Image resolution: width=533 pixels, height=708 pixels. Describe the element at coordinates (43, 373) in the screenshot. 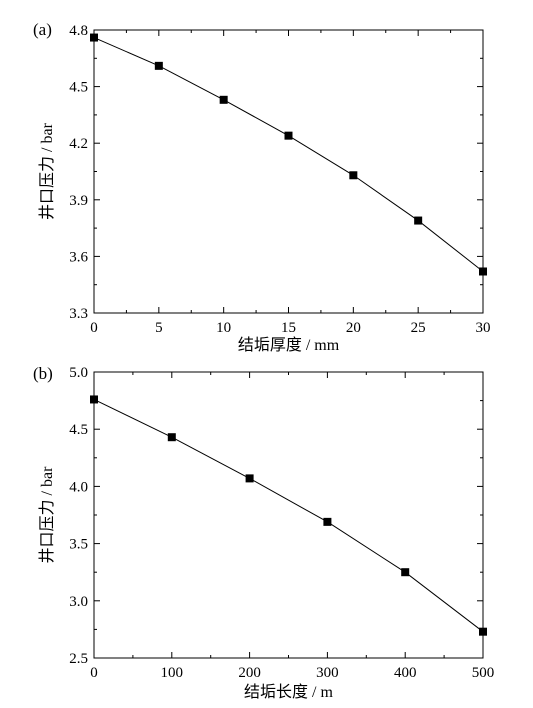

I see `panel-label: (b)` at that location.